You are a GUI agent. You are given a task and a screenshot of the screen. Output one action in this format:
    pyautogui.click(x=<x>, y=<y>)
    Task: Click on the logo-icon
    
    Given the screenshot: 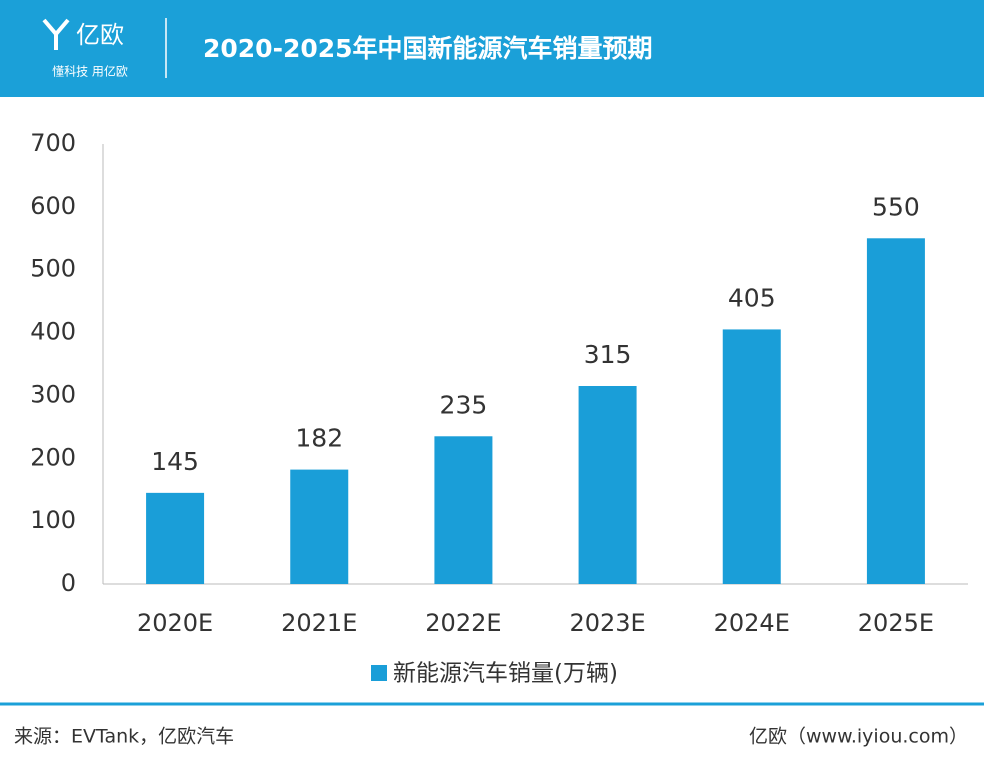 What is the action you would take?
    pyautogui.click(x=56, y=34)
    